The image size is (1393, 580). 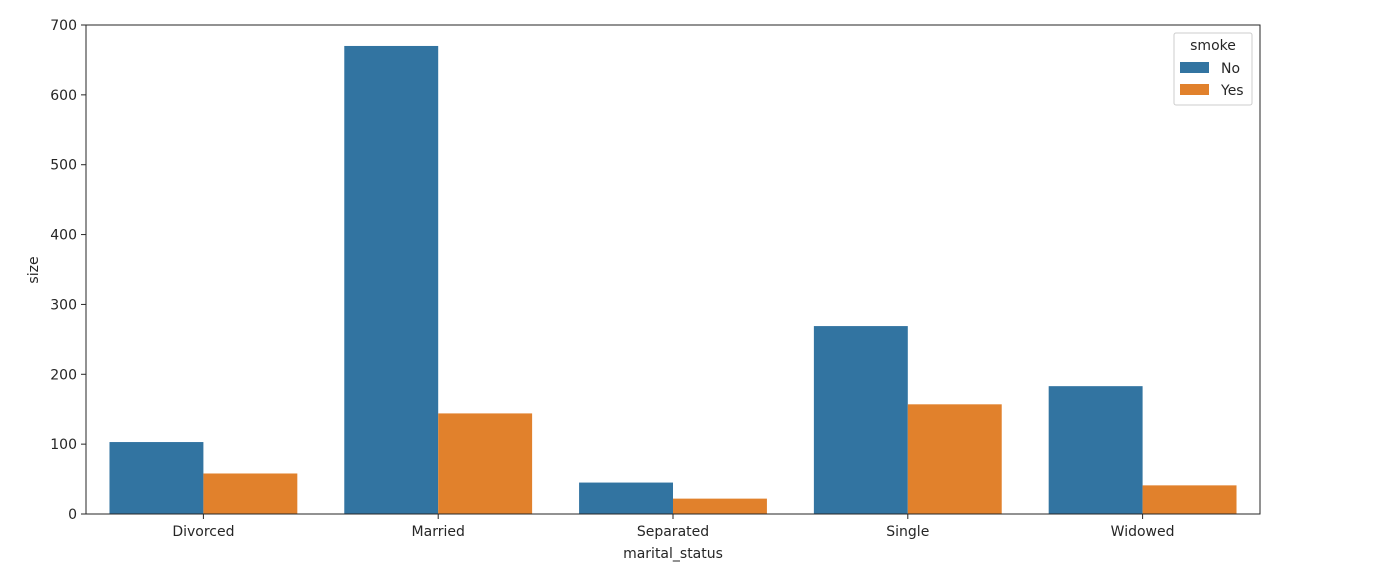 I want to click on x-tick-label: Separated, so click(x=673, y=532).